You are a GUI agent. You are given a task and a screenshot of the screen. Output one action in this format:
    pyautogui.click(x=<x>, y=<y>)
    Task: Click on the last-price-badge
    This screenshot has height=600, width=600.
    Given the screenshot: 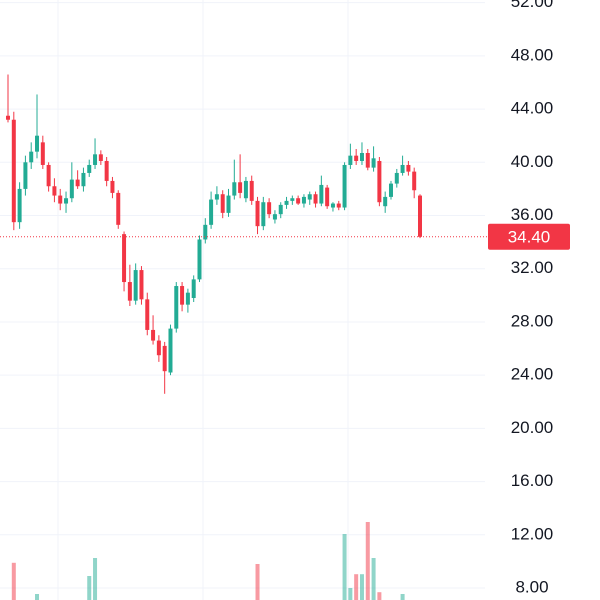 What is the action you would take?
    pyautogui.click(x=529, y=236)
    